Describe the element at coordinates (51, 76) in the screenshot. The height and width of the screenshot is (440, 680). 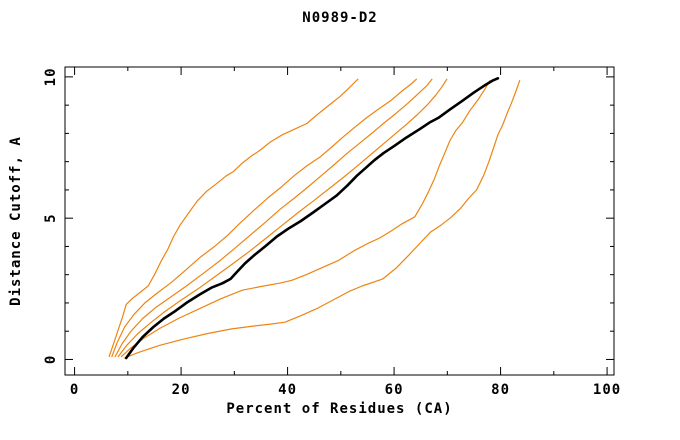
I see `y-tick-label: 10` at that location.